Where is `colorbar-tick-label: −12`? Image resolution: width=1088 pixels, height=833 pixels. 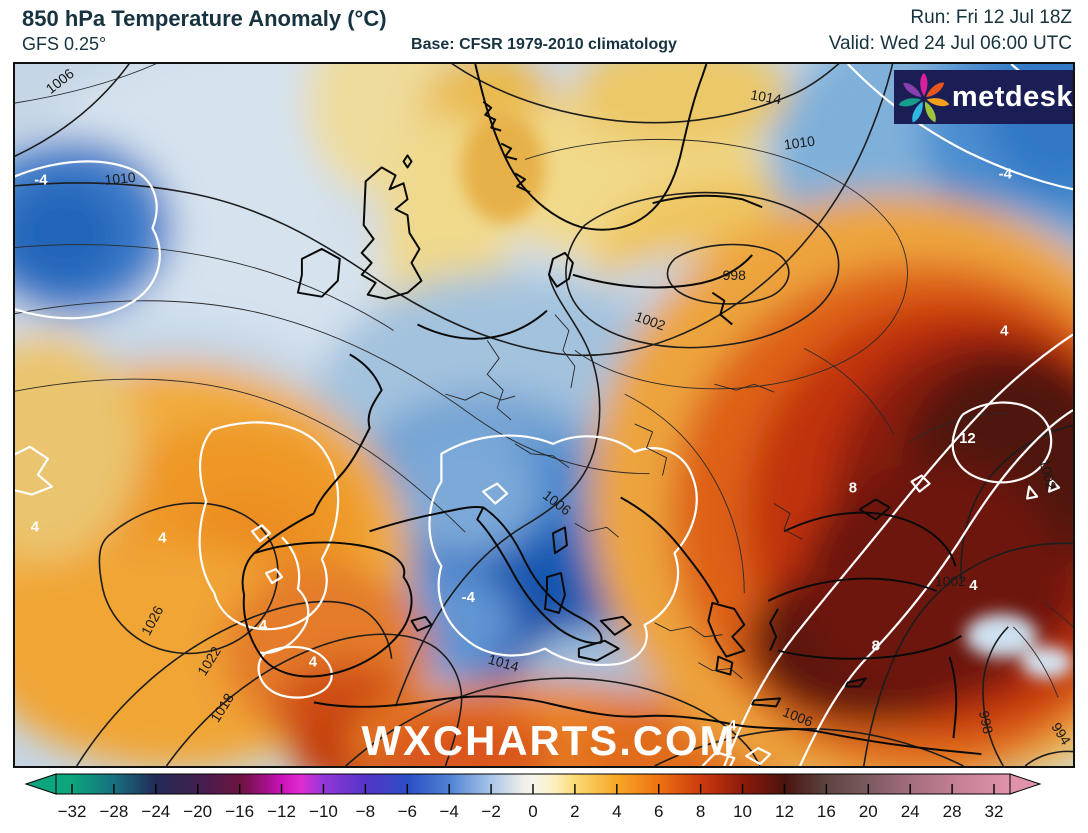
colorbar-tick-label: −12 is located at coordinates (281, 811).